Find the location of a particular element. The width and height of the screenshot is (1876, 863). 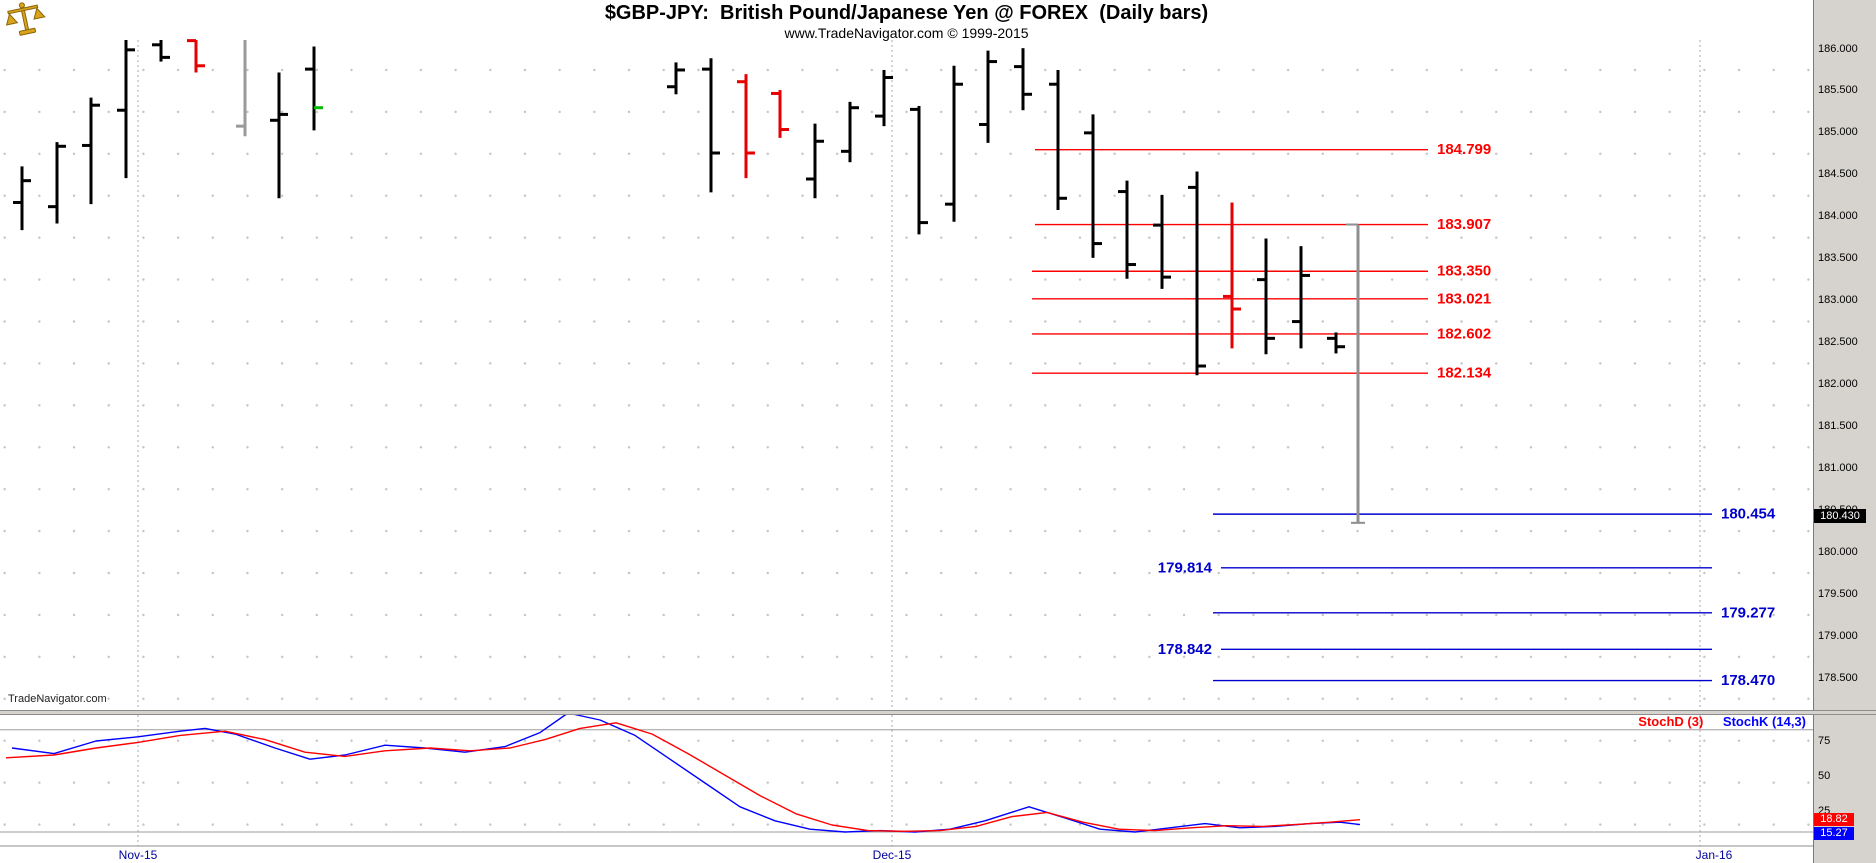

trade-navigator-logo-icon is located at coordinates (25, 20).